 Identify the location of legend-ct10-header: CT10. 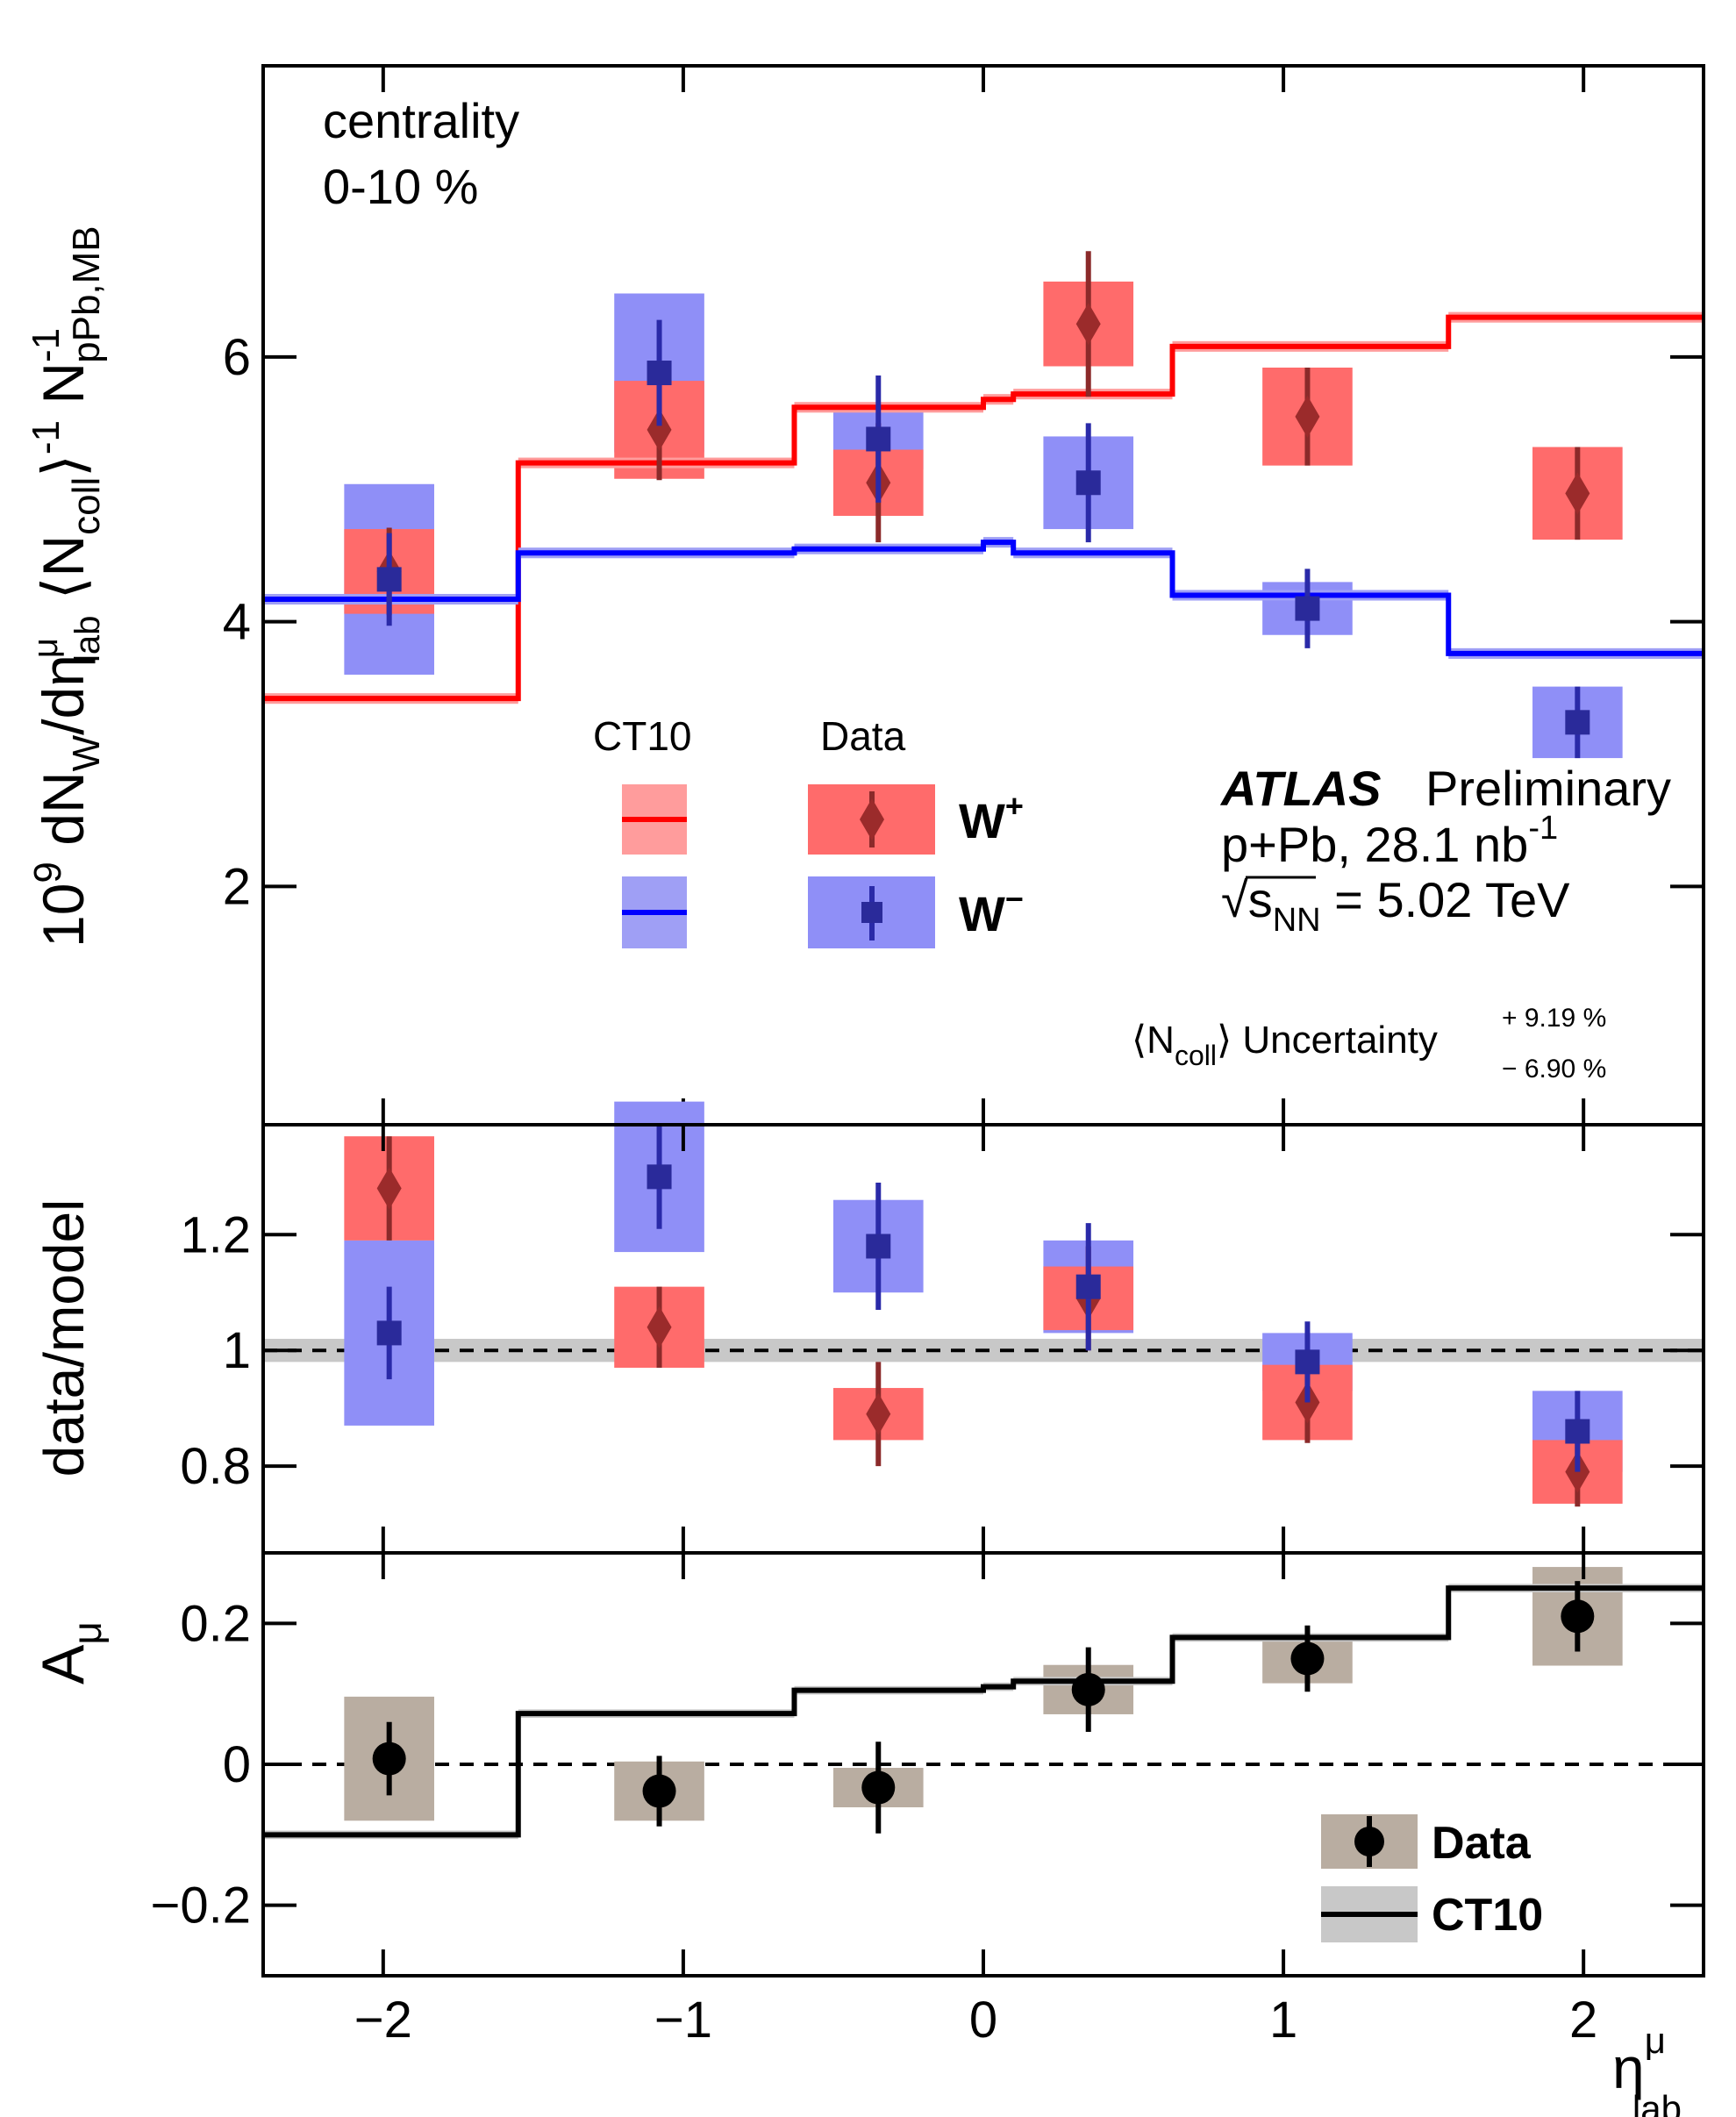
(642, 736).